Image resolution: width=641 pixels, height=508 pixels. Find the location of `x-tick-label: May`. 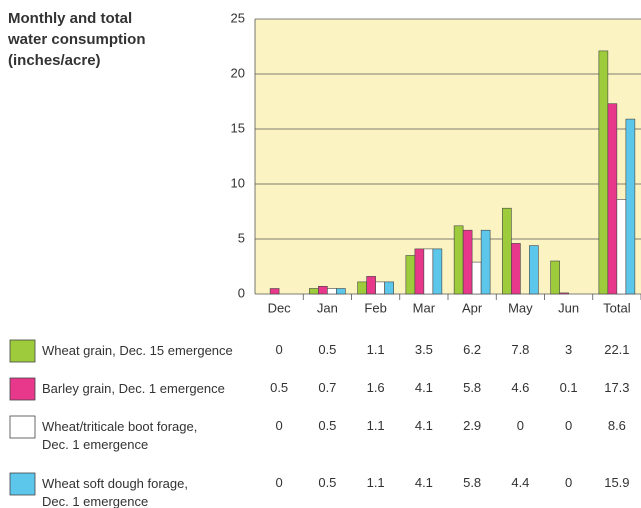

x-tick-label: May is located at coordinates (520, 307).